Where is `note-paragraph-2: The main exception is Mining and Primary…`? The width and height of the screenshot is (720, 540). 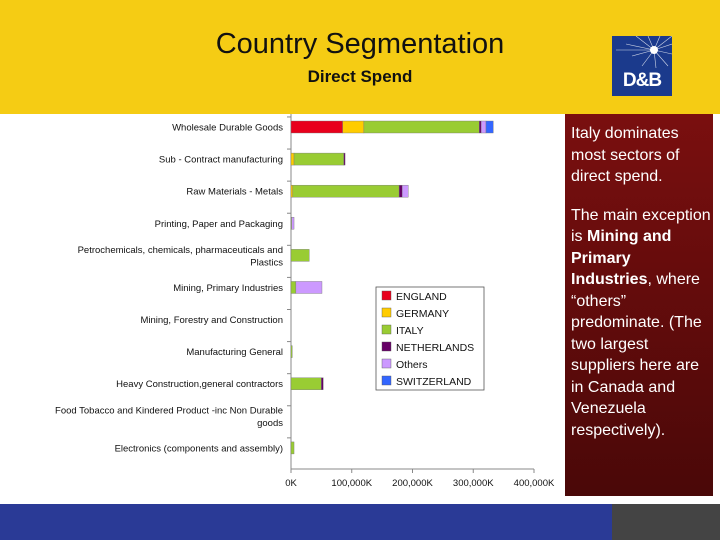 note-paragraph-2: The main exception is Mining and Primary… is located at coordinates (642, 323).